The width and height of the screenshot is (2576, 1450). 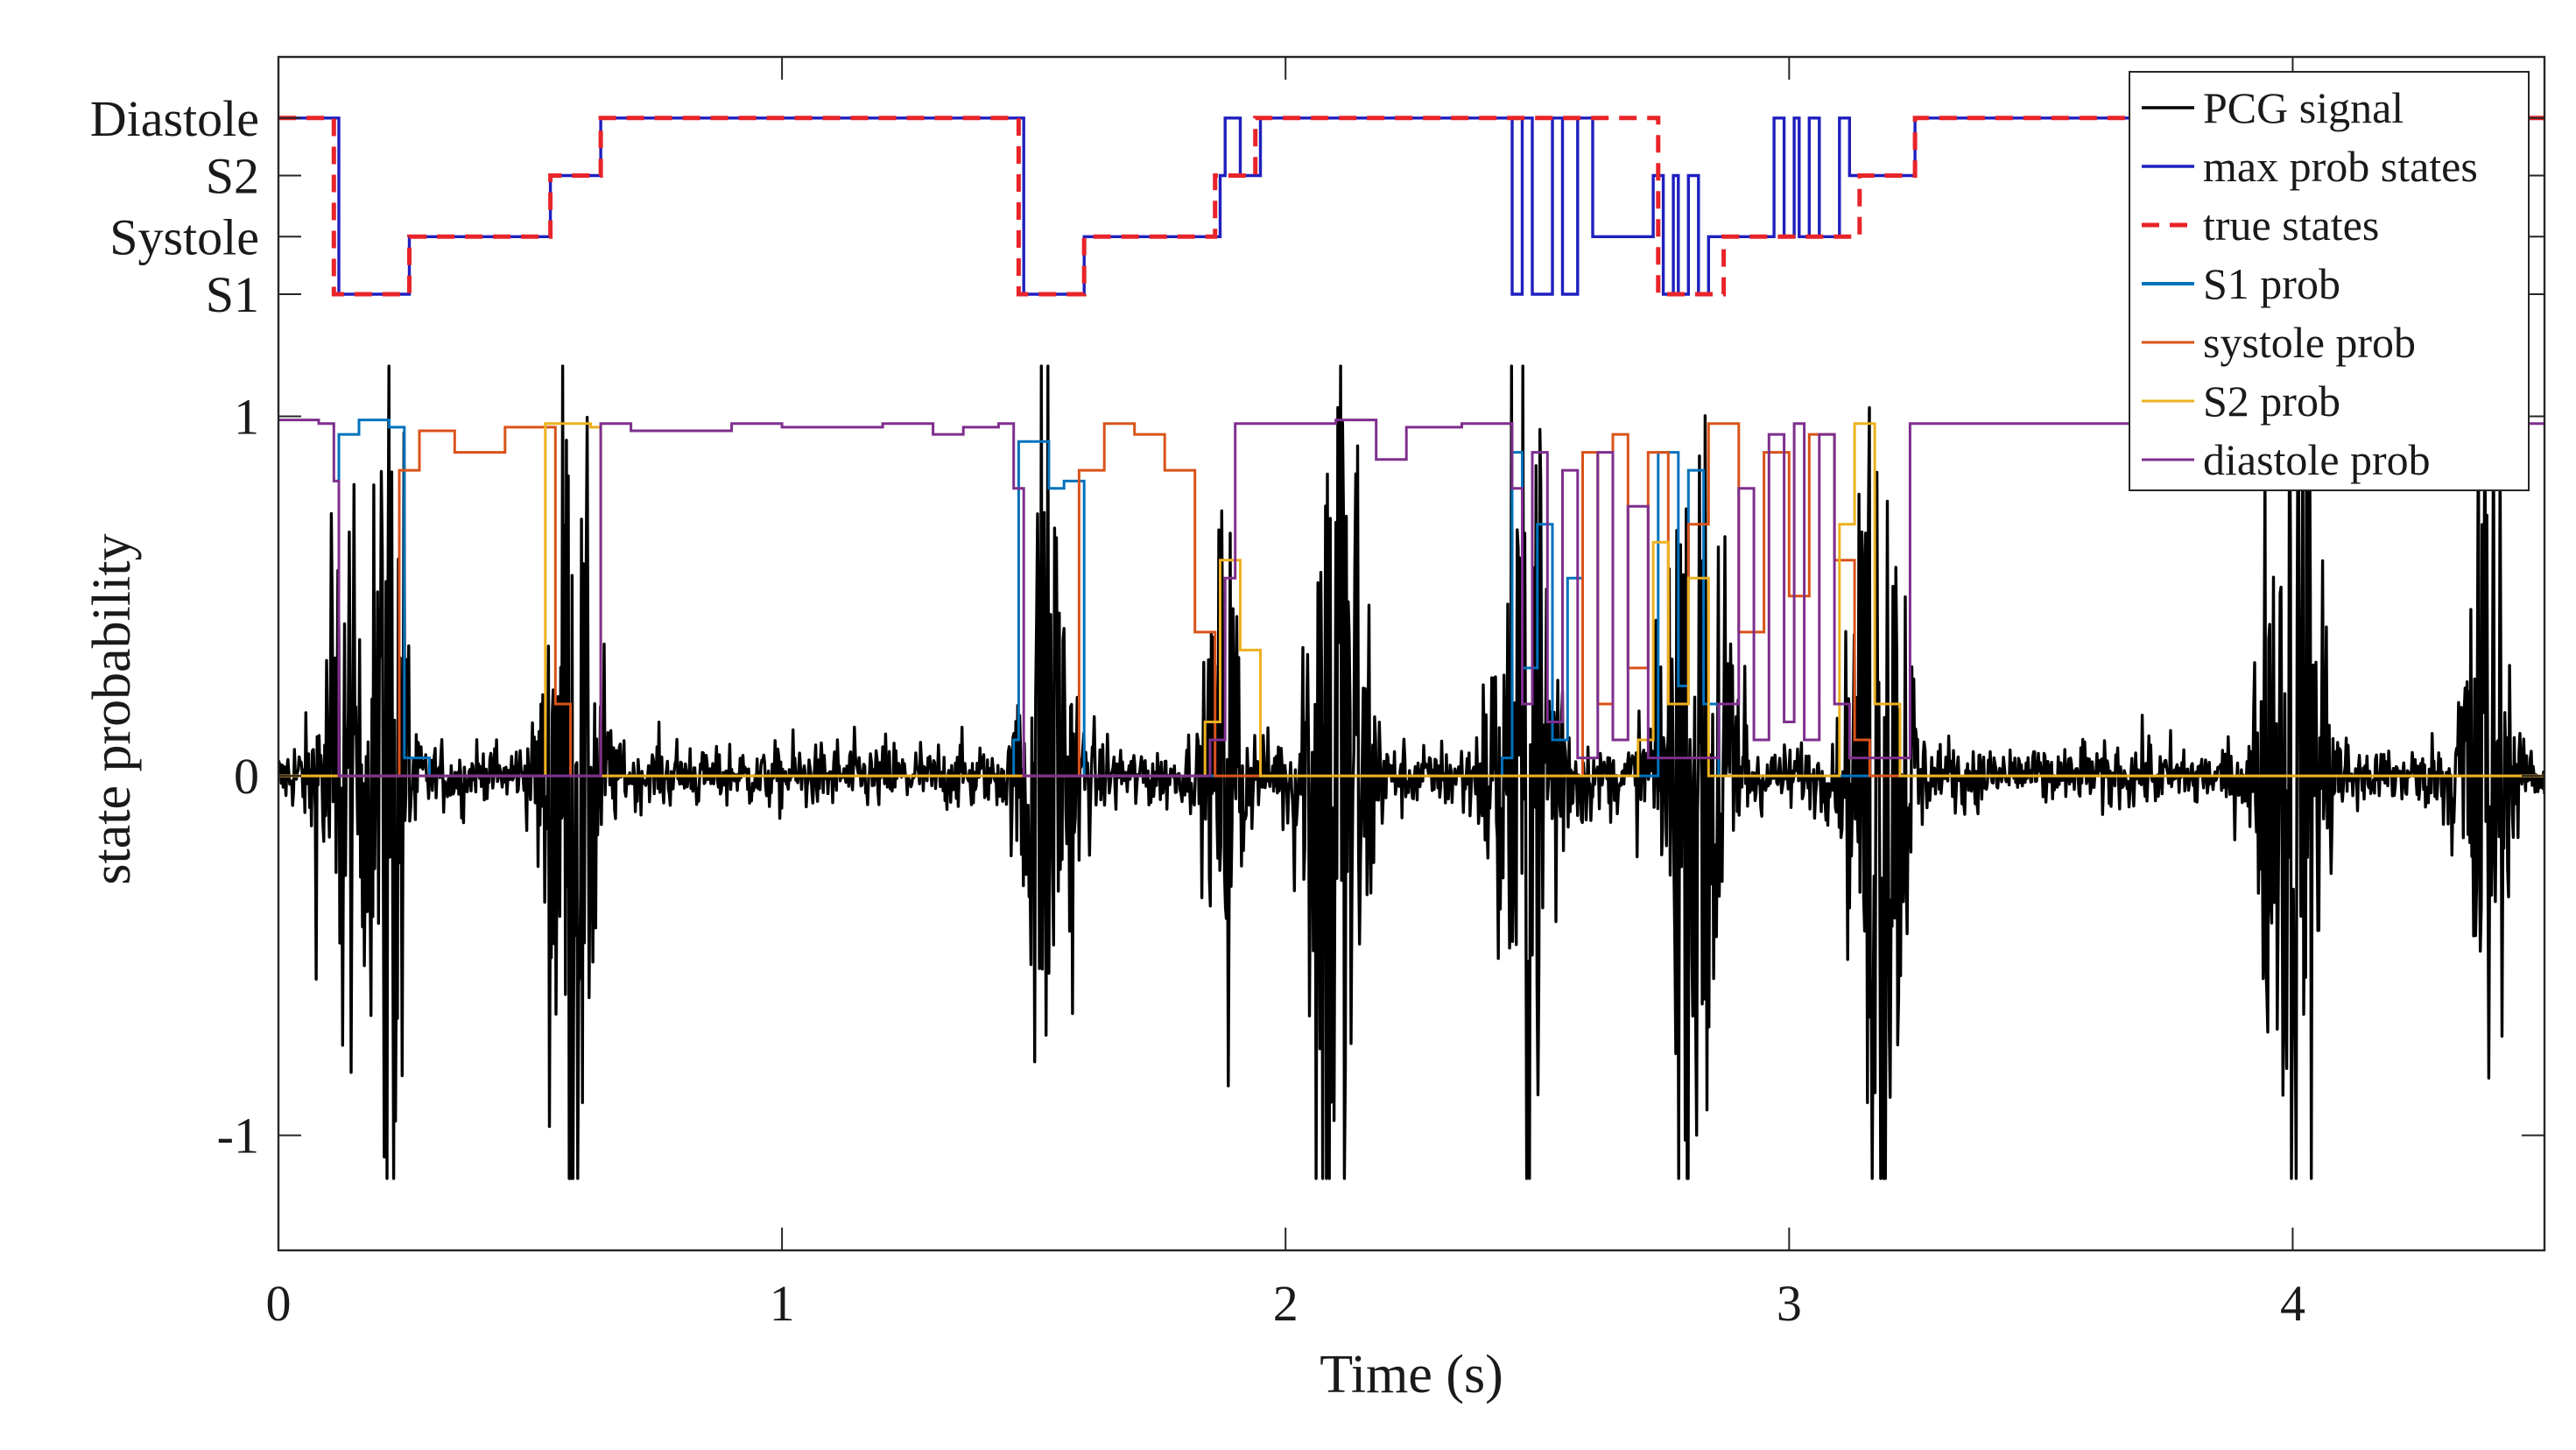 I want to click on legend-box, so click(x=2329, y=281).